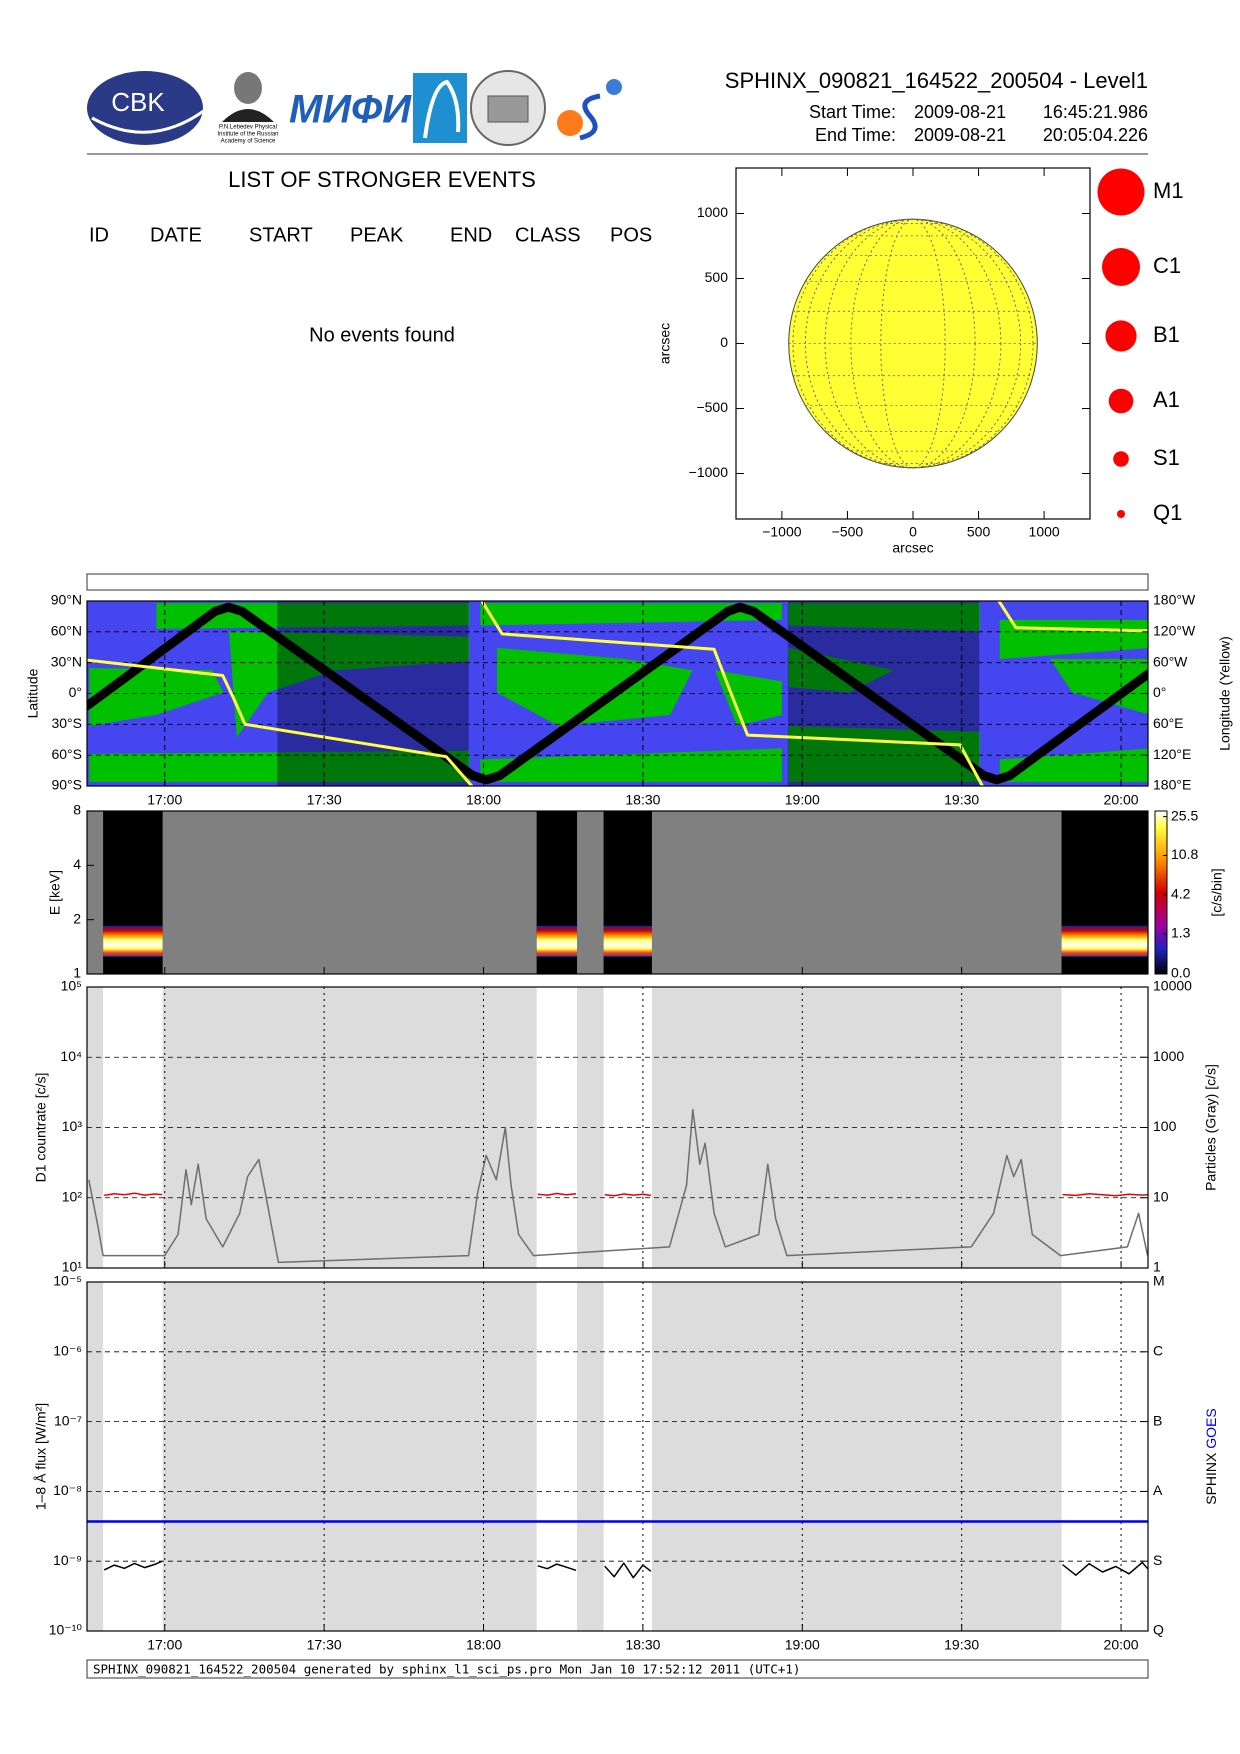  I want to click on y-axis-label: 1–8 Å flux [W/m²], so click(41, 1456).